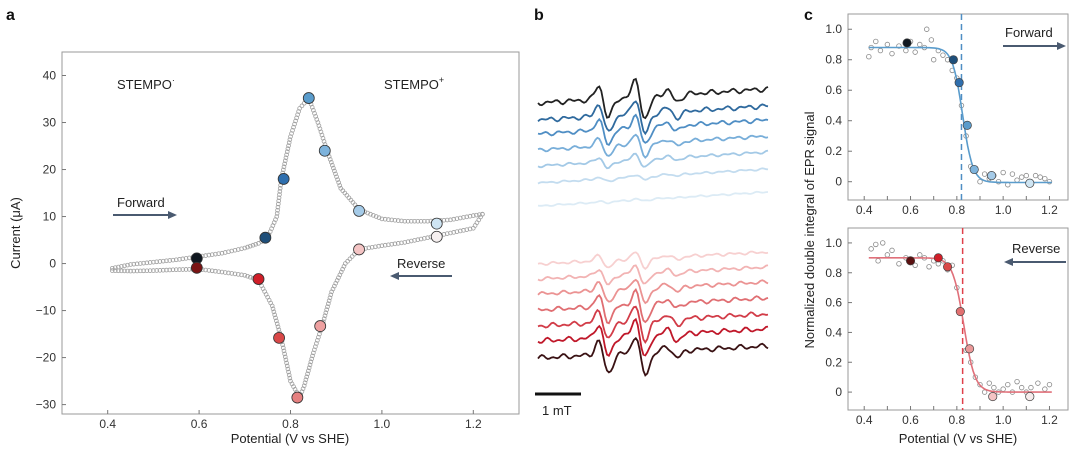 The width and height of the screenshot is (1080, 454). Describe the element at coordinates (970, 349) in the screenshot. I see `reverse-integral-highlight-point` at that location.